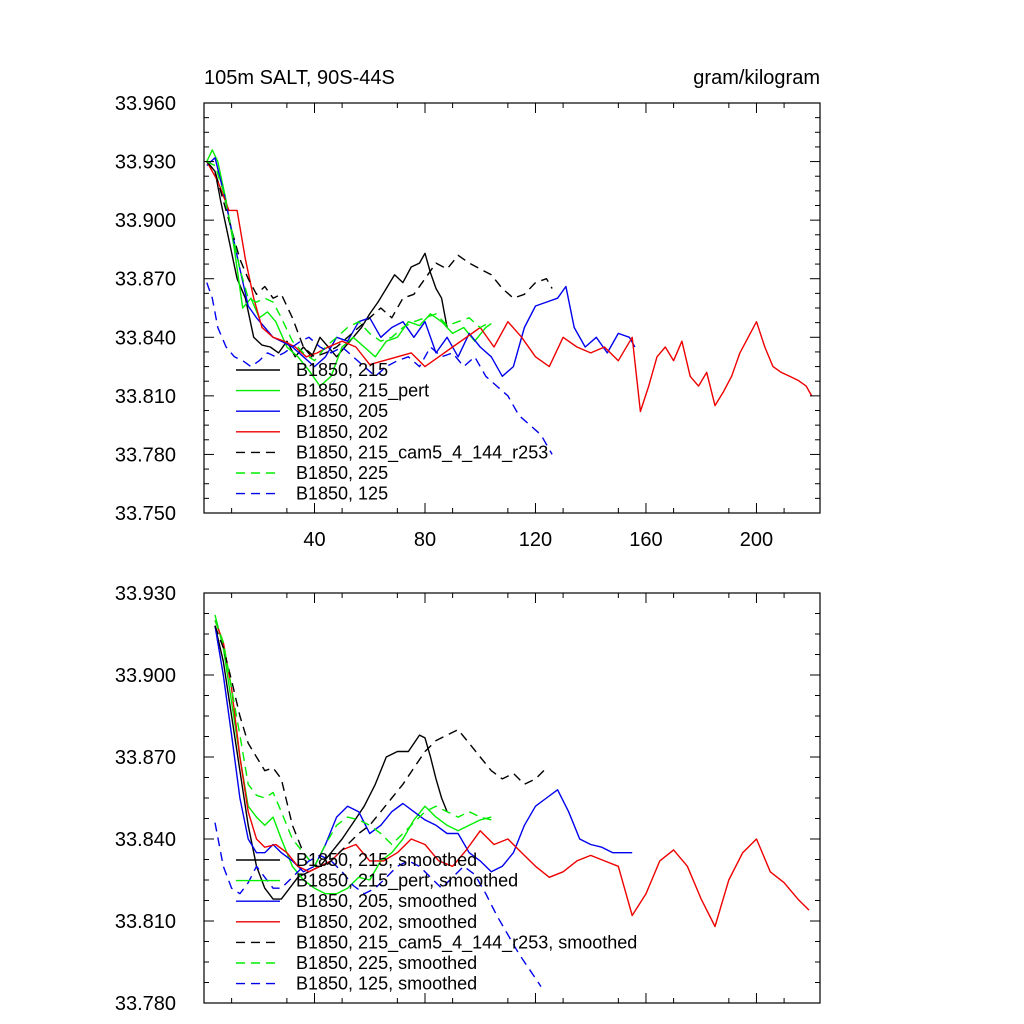 The image size is (1024, 1024). Describe the element at coordinates (386, 901) in the screenshot. I see `legend-label: B1850, 205, smoothed` at that location.